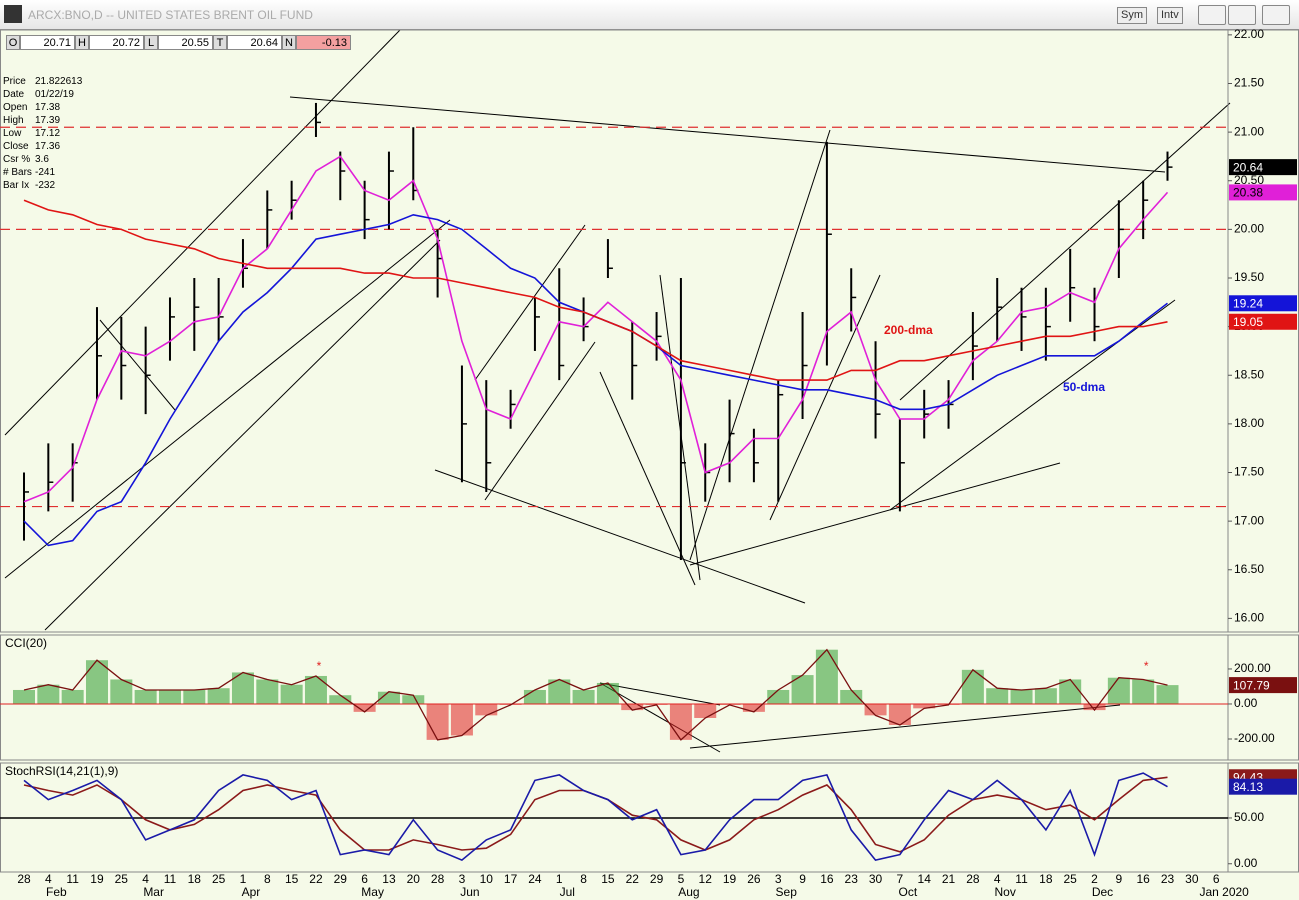 The image size is (1299, 900). Describe the element at coordinates (1212, 15) in the screenshot. I see `minimize-button` at that location.